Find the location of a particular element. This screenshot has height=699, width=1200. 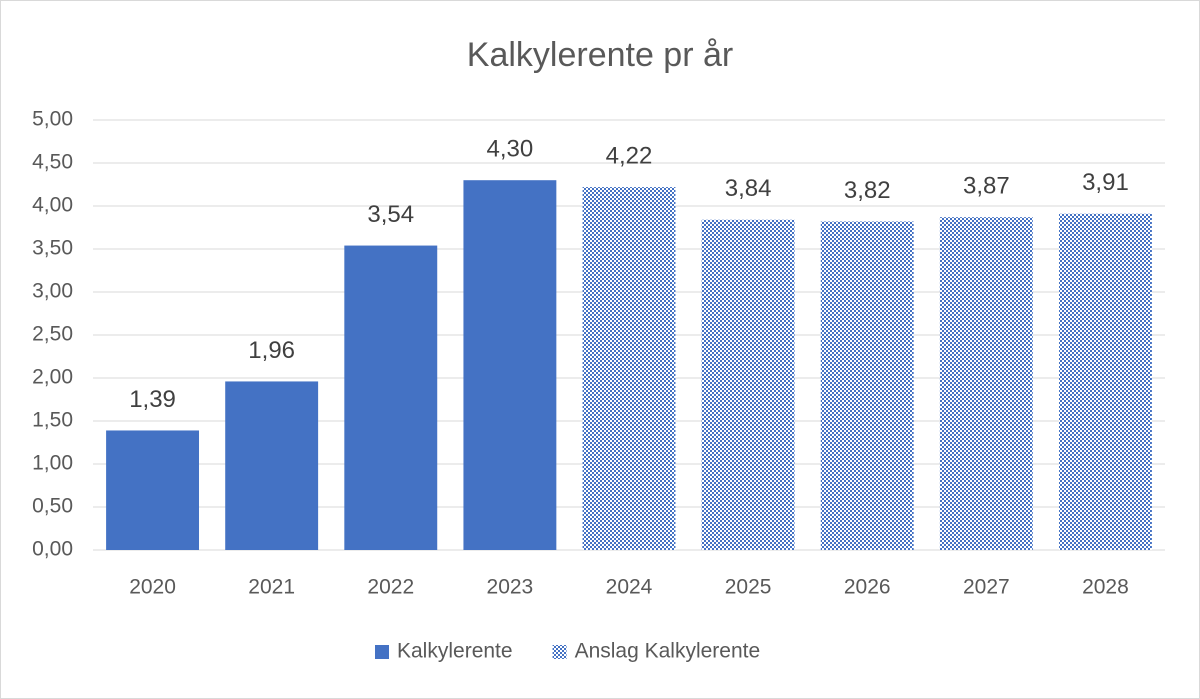

x-tick-label: 2024 is located at coordinates (629, 587).